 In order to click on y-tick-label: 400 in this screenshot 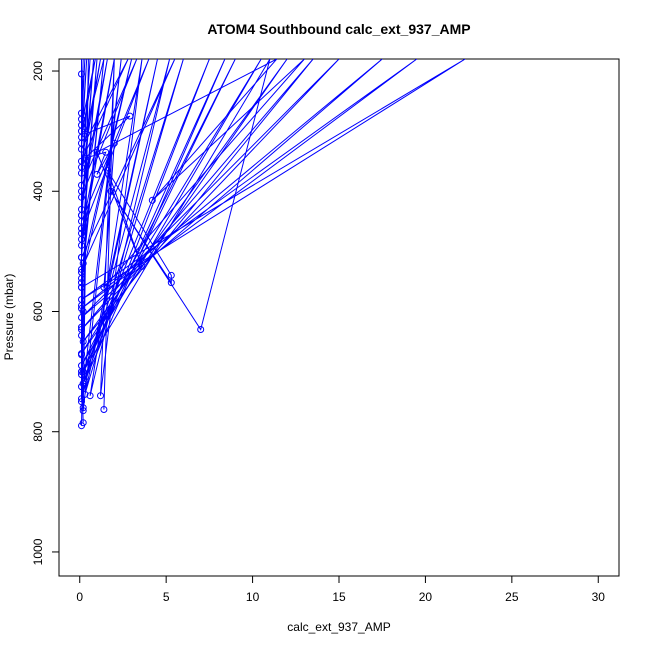, I will do `click(38, 191)`.